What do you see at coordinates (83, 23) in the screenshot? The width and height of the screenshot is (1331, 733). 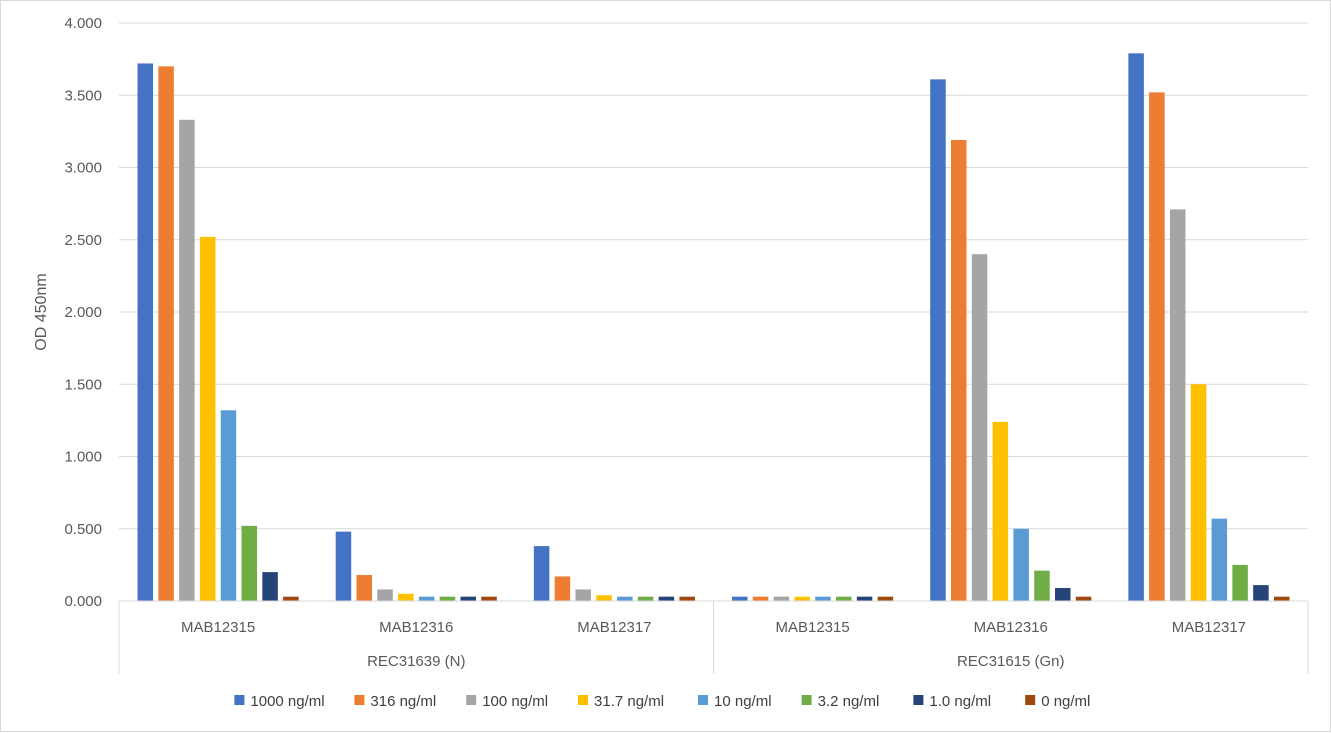 I see `y-tick-label: 4.000` at bounding box center [83, 23].